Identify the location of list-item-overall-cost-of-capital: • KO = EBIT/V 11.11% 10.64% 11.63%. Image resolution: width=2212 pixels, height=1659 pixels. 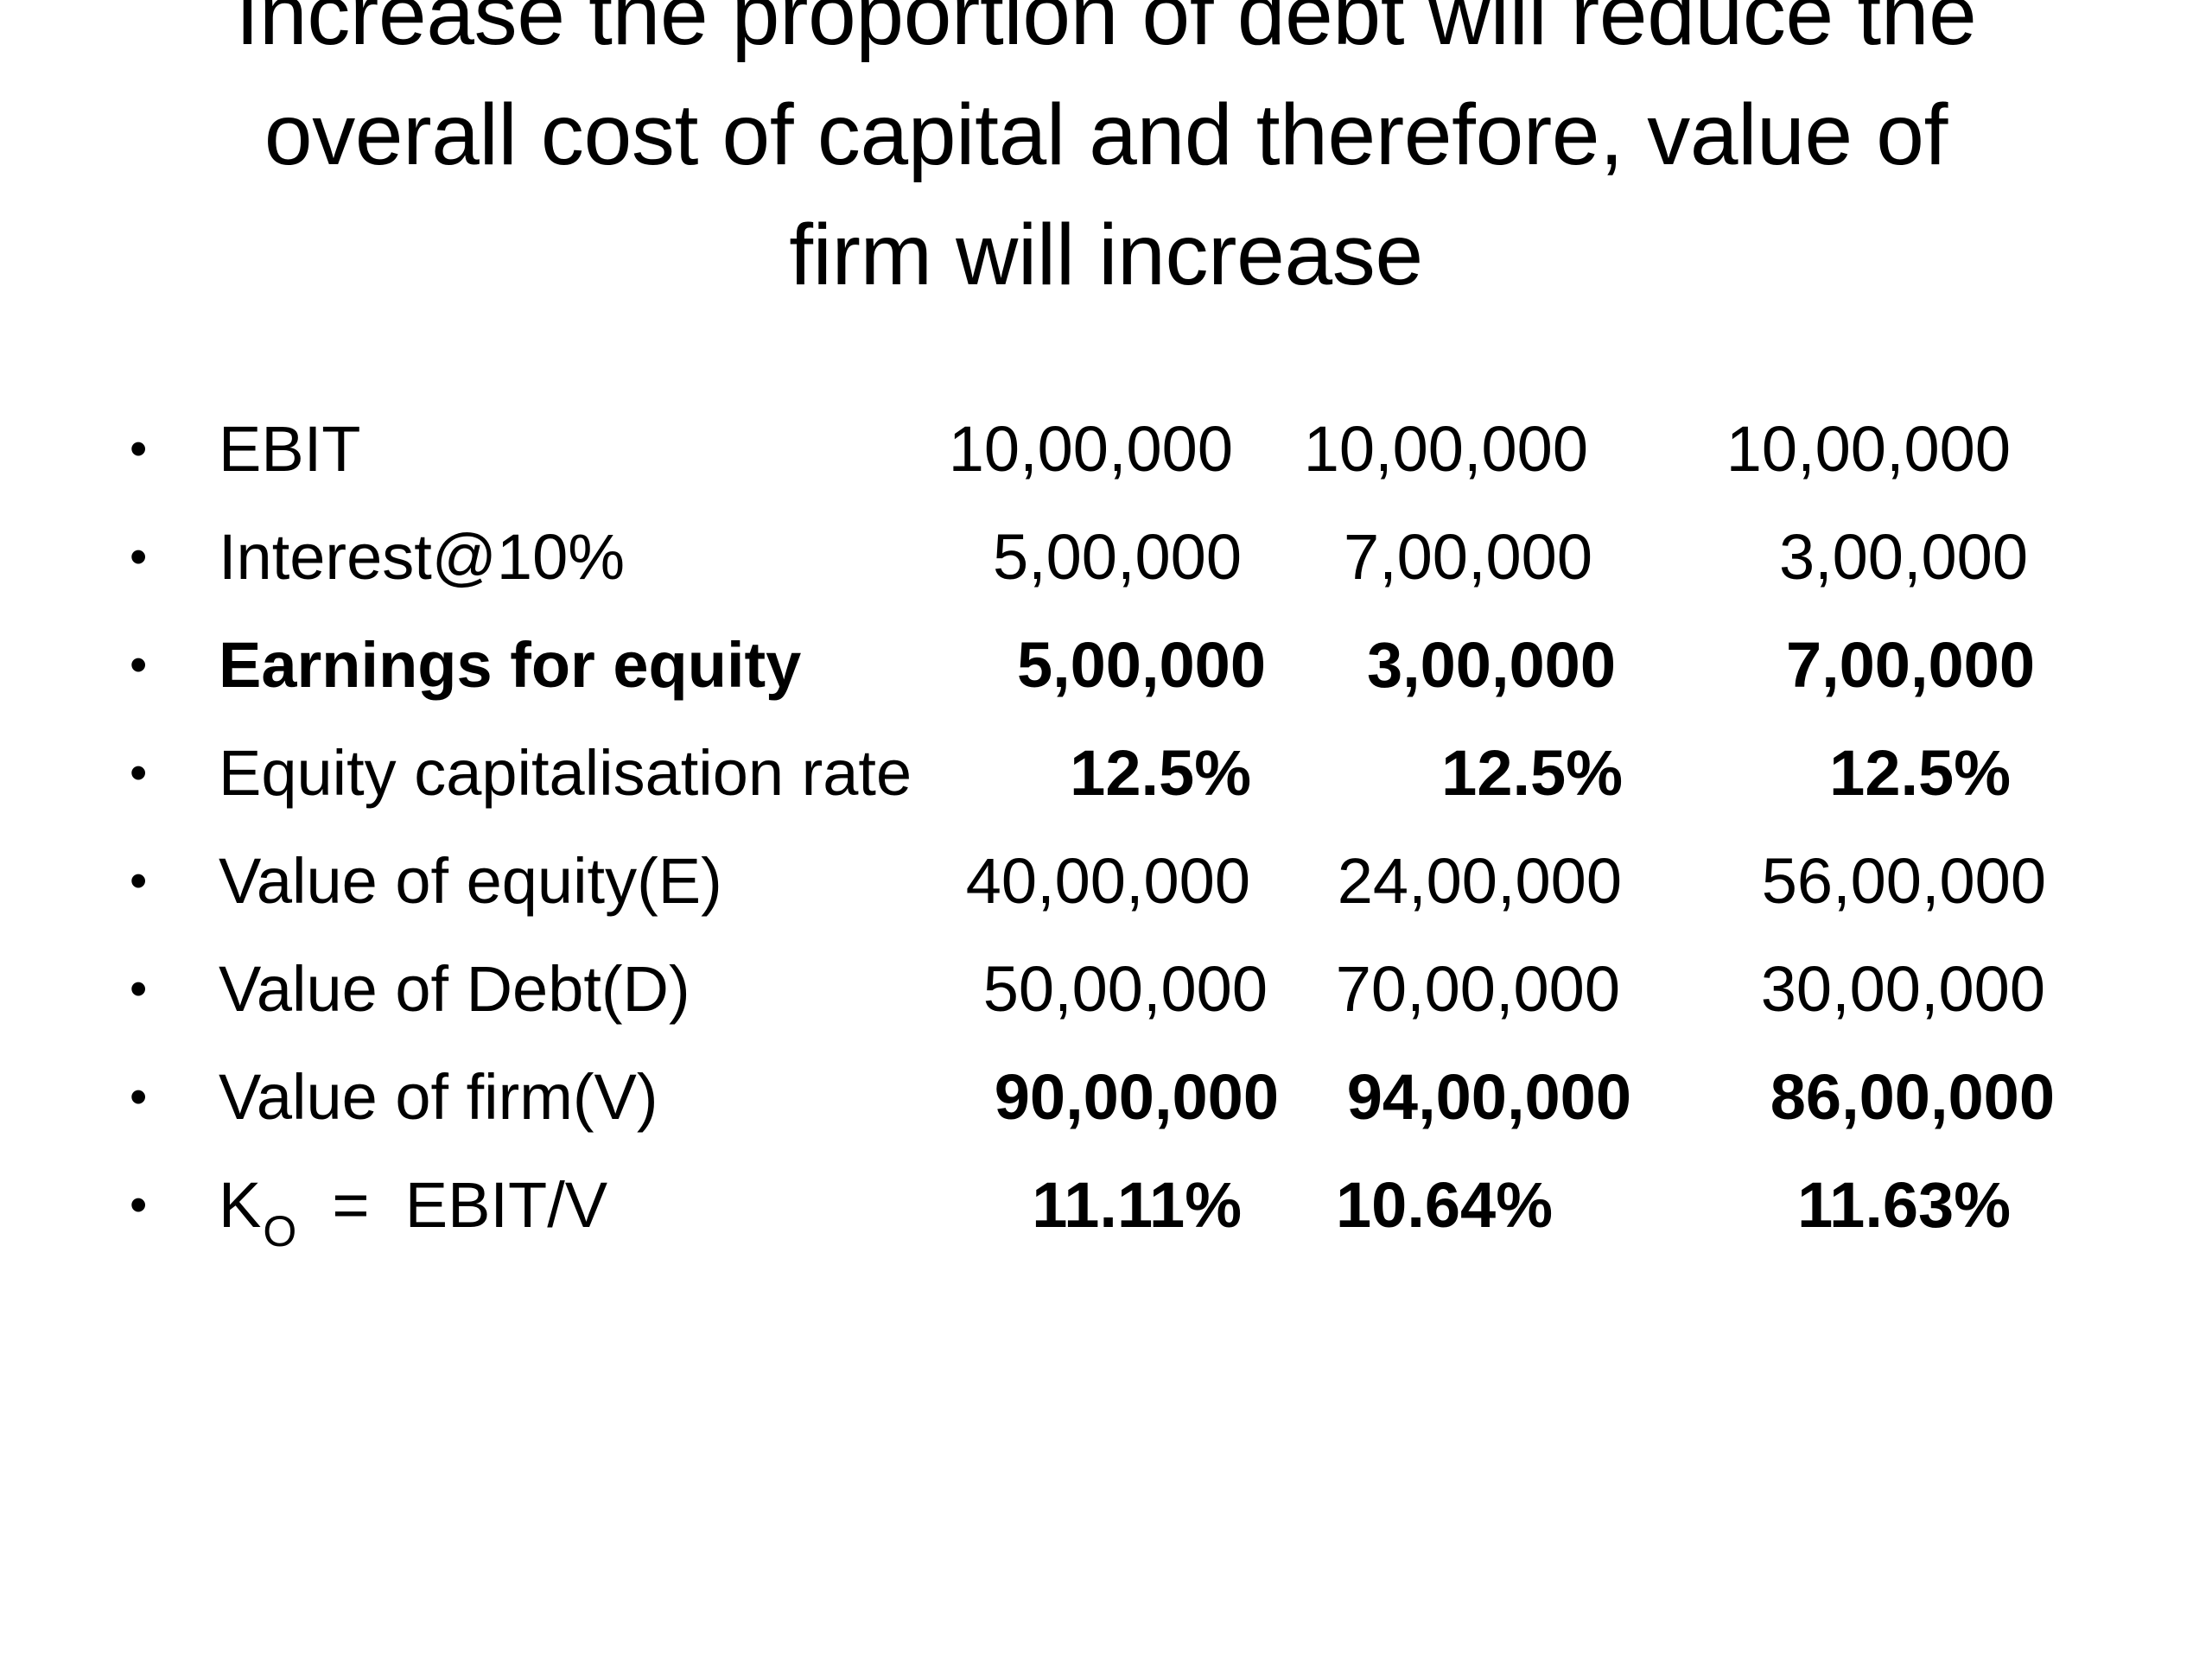
(1106, 1208).